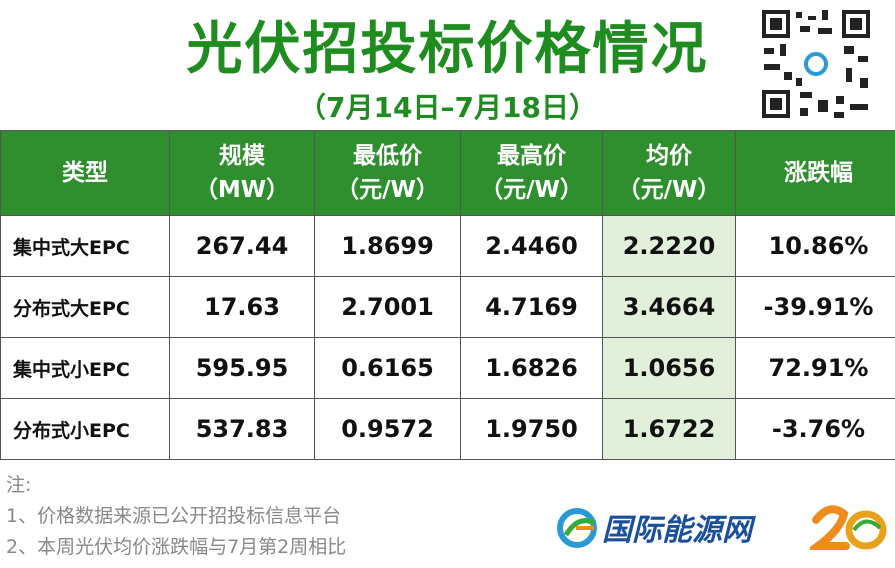 This screenshot has height=568, width=895. I want to click on header-line: （MW）, so click(242, 190).